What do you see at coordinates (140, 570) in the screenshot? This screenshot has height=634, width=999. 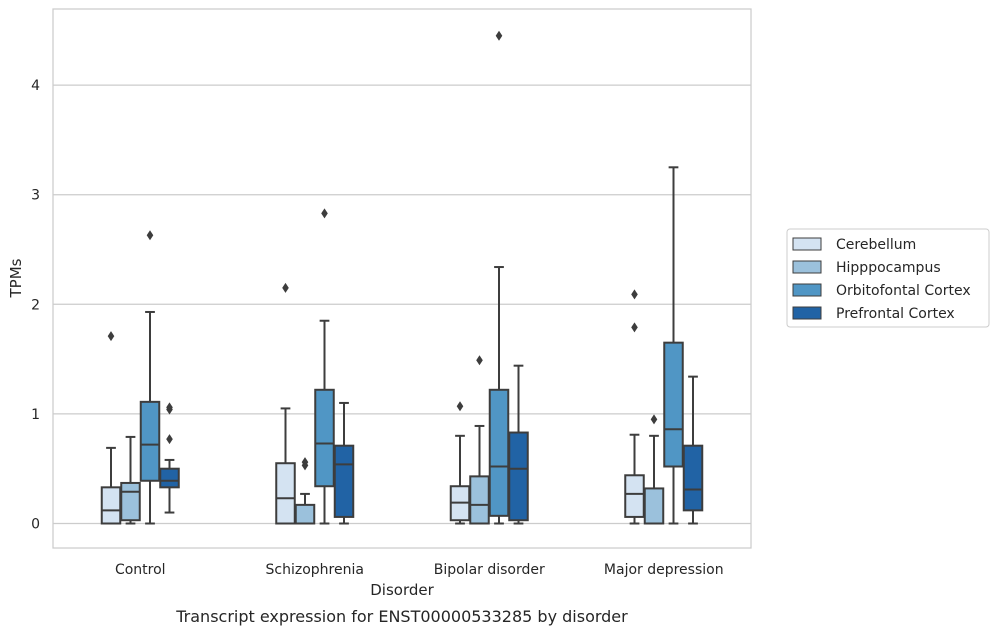 I see `x-tick-label: Control` at bounding box center [140, 570].